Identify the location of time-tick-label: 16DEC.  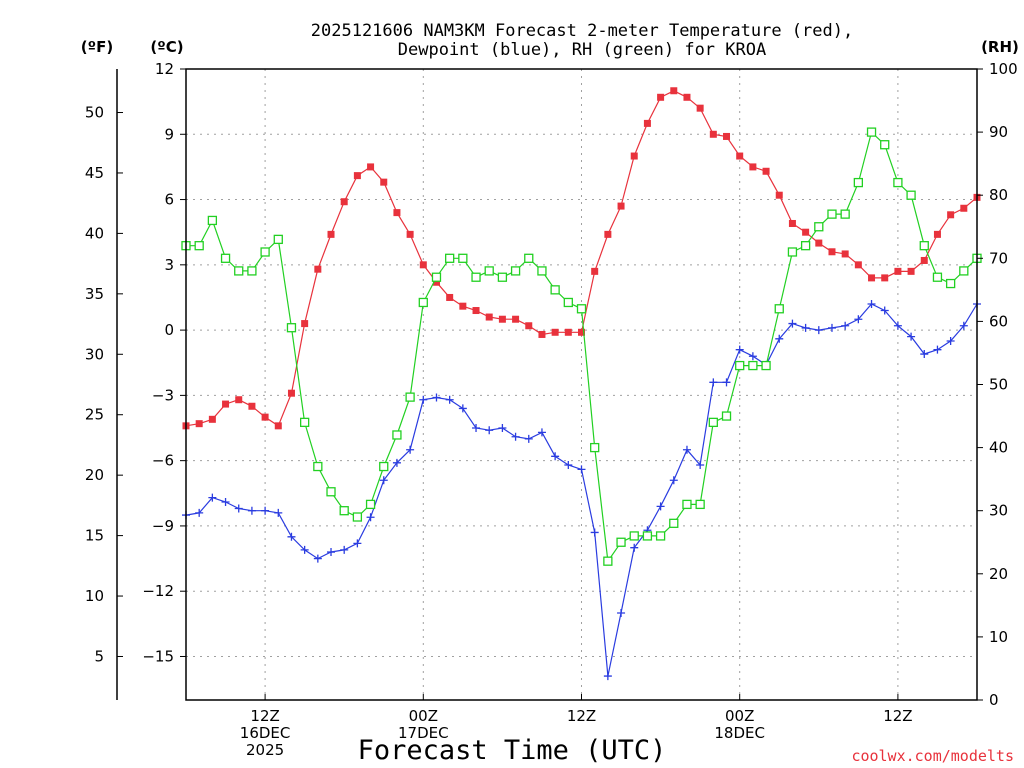
(265, 733).